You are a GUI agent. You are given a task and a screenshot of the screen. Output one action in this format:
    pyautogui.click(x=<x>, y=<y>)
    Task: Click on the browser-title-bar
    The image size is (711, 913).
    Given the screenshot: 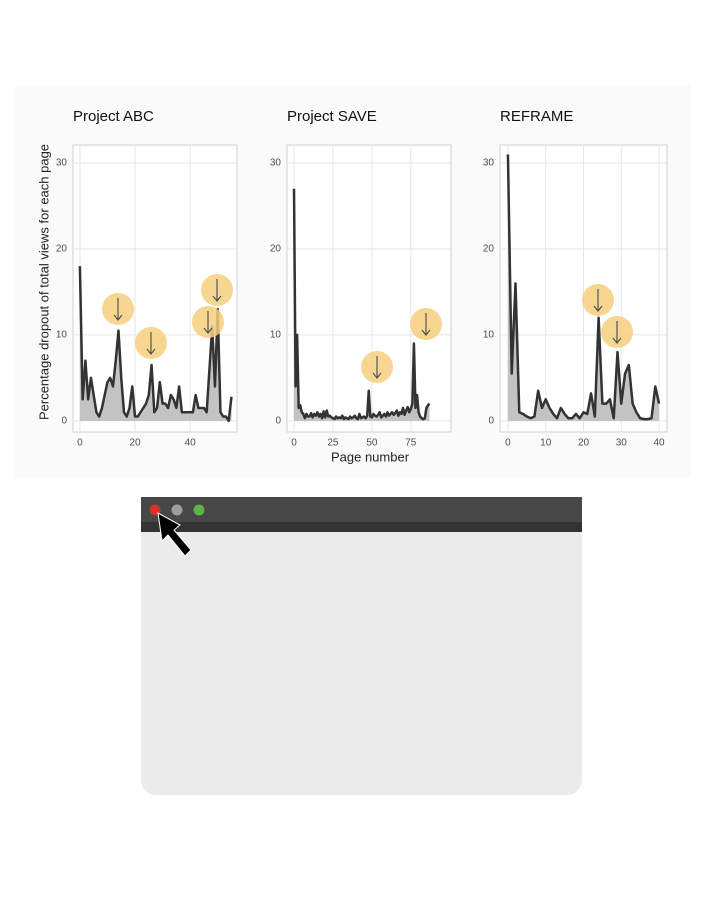 What is the action you would take?
    pyautogui.click(x=361, y=510)
    